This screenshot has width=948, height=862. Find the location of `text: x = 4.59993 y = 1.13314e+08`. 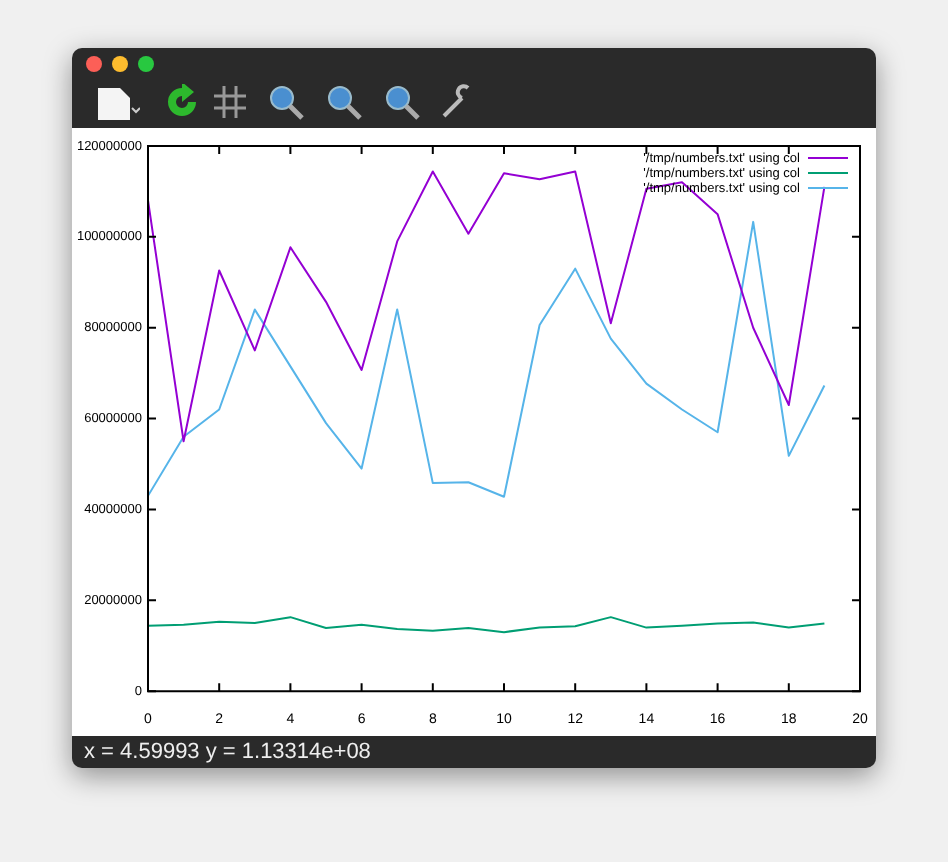

text: x = 4.59993 y = 1.13314e+08 is located at coordinates (227, 752).